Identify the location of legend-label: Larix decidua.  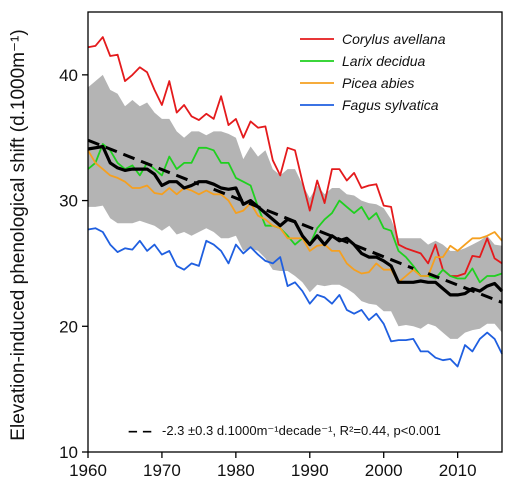
(383, 61).